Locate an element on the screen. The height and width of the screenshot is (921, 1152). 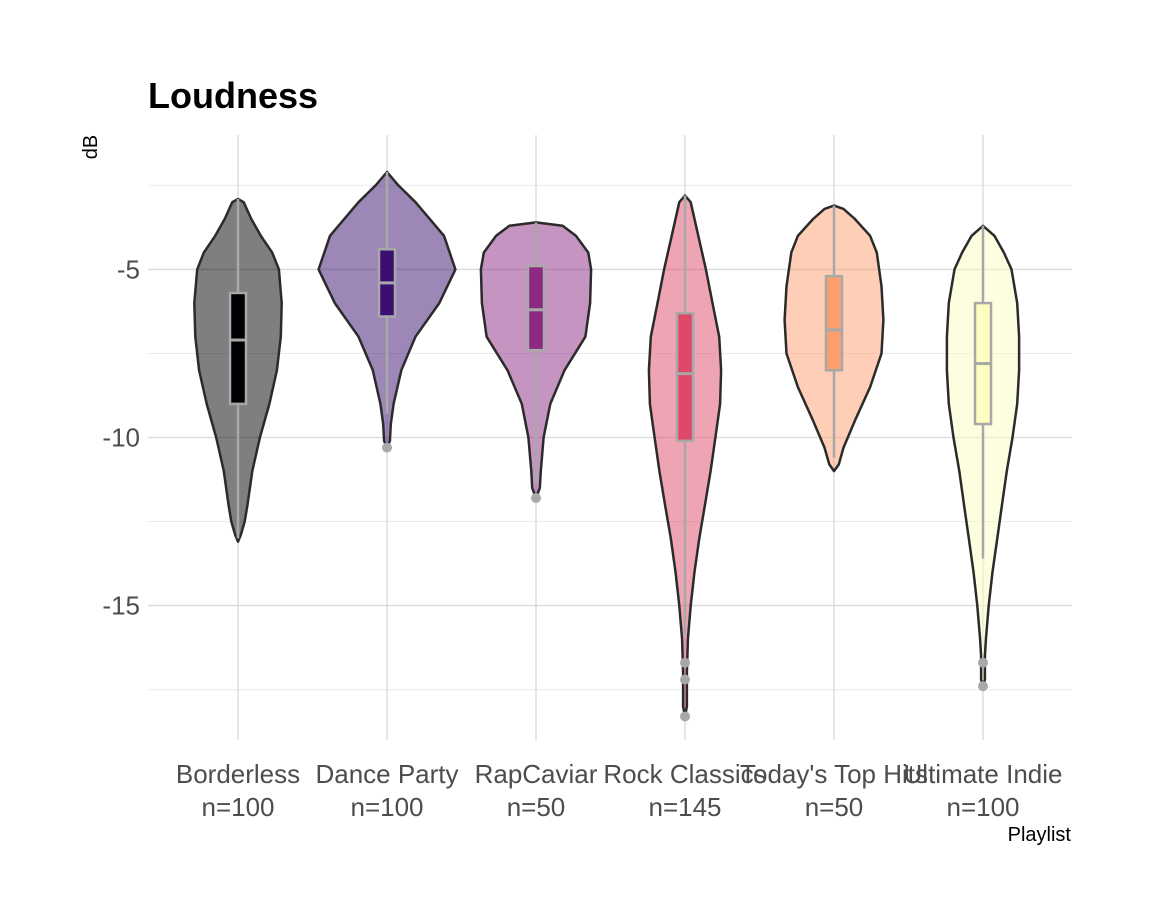
x-tick-label: Borderless is located at coordinates (238, 774).